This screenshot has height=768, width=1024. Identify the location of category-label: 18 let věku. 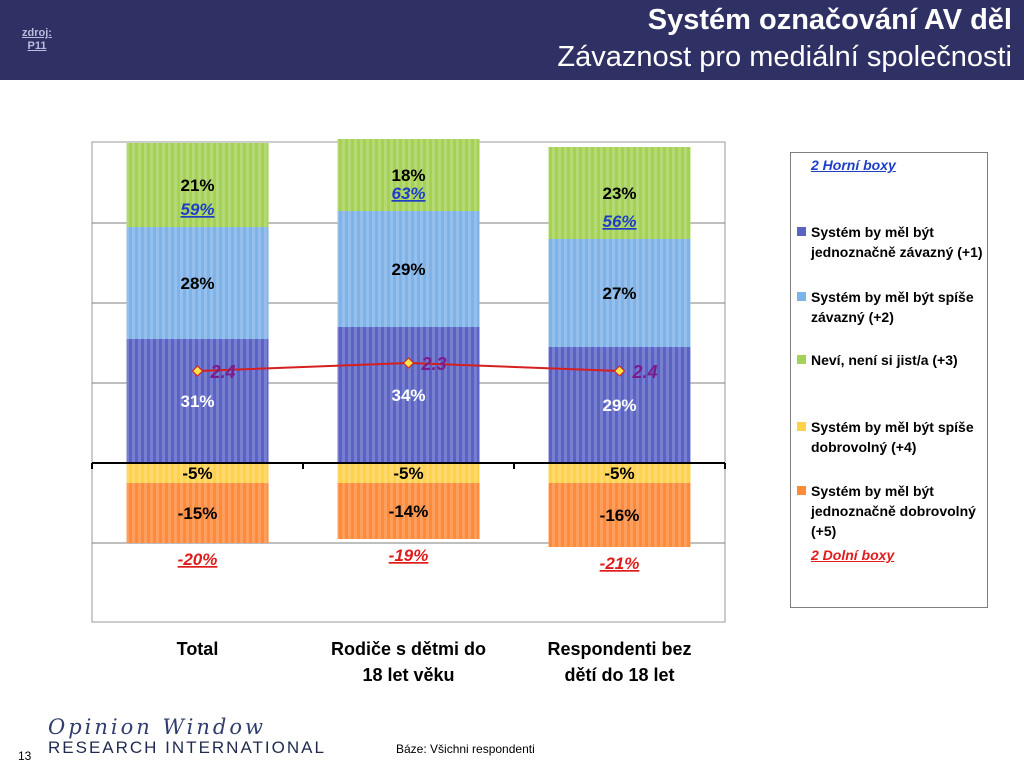
(408, 675).